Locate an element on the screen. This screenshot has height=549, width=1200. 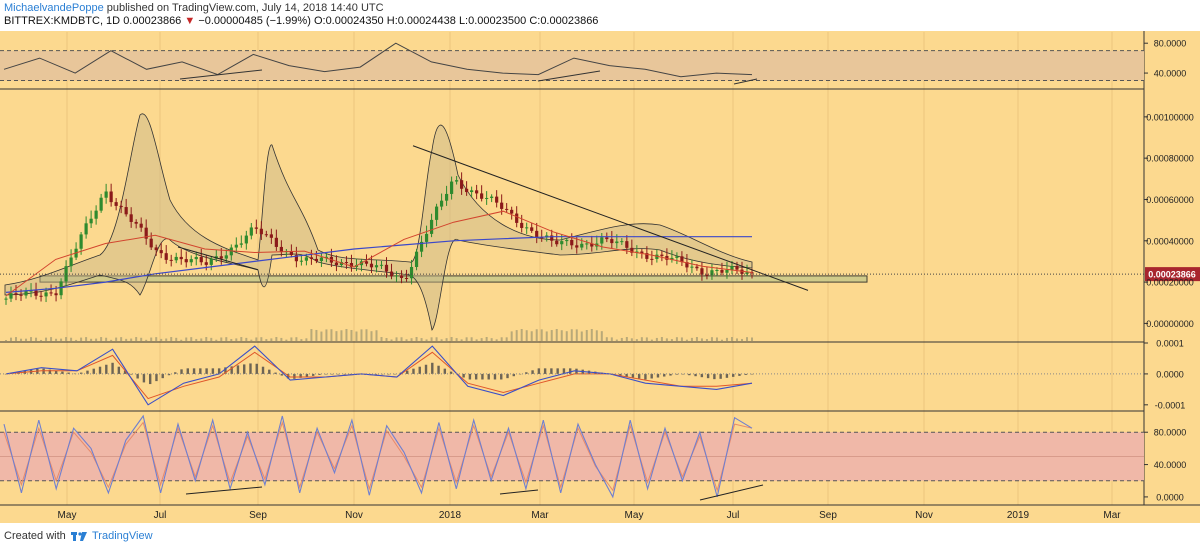
author-link: MichaelvandePoppe is located at coordinates (54, 8).